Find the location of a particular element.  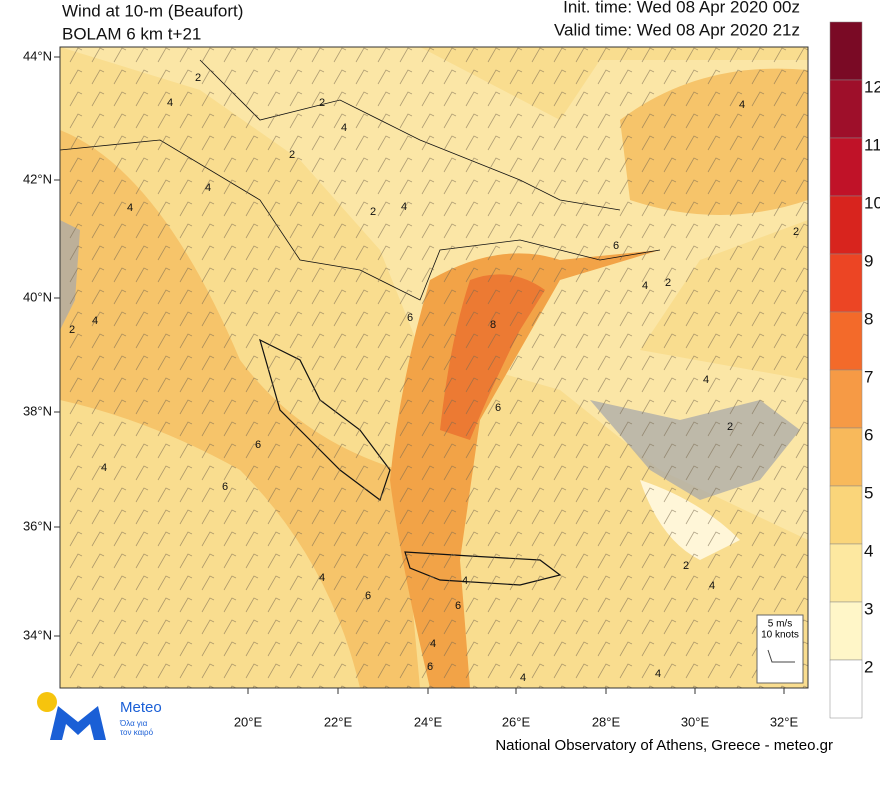

scale-box-frame is located at coordinates (780, 649).